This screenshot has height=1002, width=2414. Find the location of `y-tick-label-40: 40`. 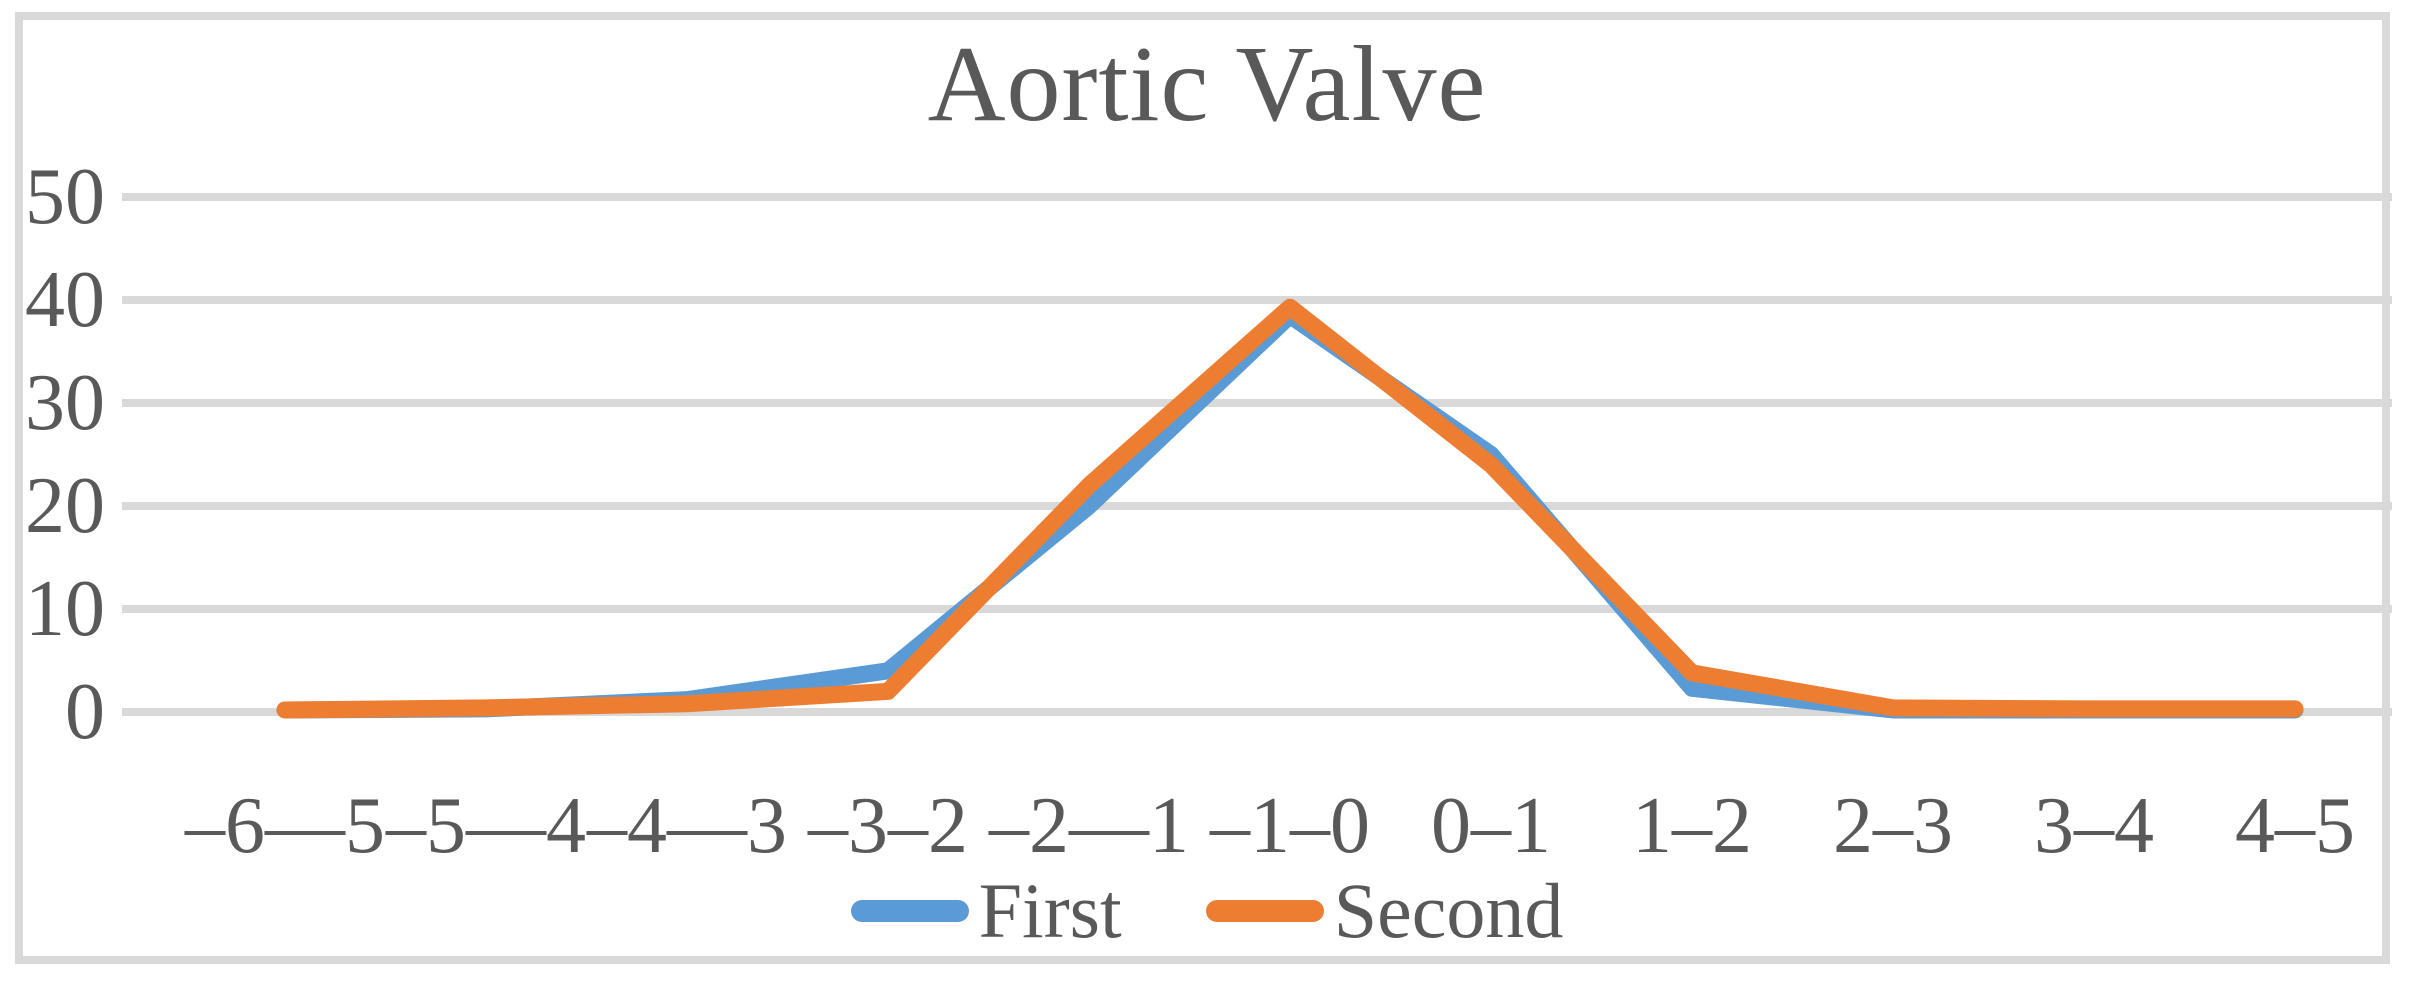

y-tick-label-40: 40 is located at coordinates (65, 300).